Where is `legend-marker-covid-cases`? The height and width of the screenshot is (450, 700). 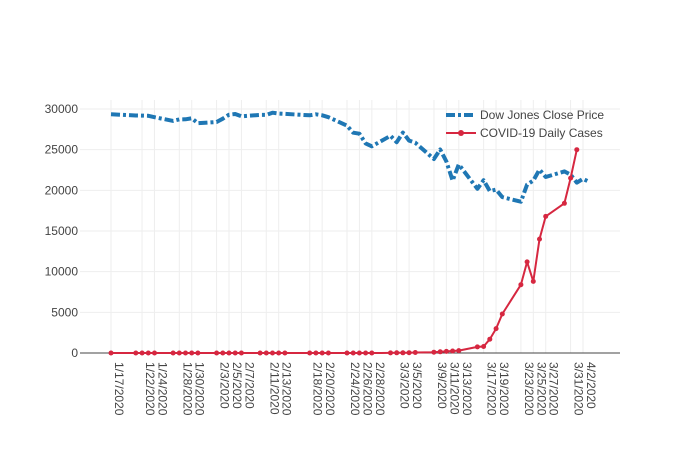 legend-marker-covid-cases is located at coordinates (461, 133).